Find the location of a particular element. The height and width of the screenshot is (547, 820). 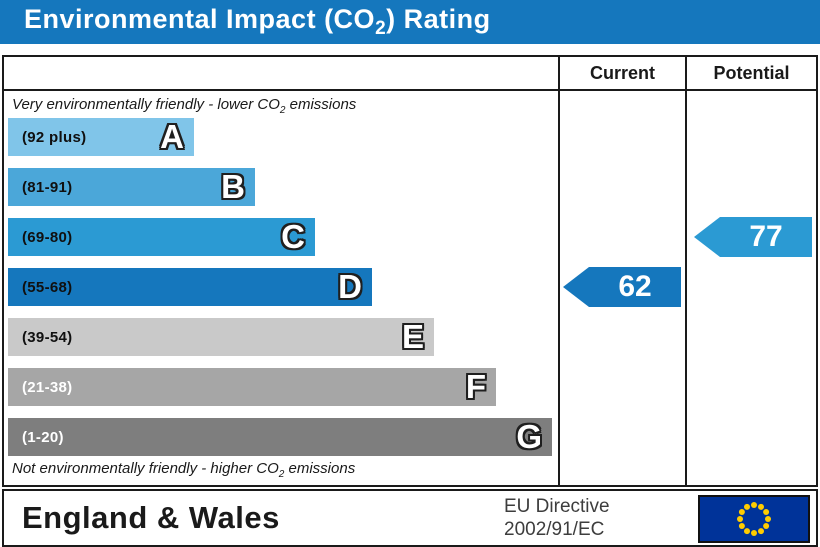

band-row: (1-20) G is located at coordinates (280, 437).